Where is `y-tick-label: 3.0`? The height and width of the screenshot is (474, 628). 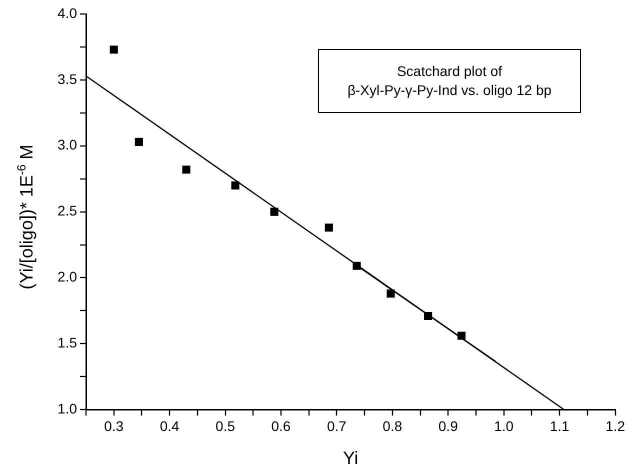 y-tick-label: 3.0 is located at coordinates (68, 144).